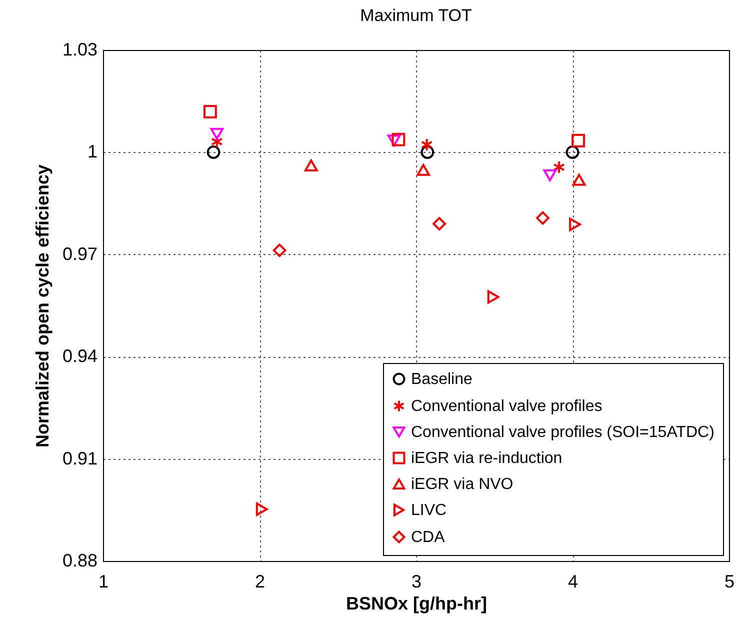 This screenshot has height=626, width=737. Describe the element at coordinates (92, 152) in the screenshot. I see `y-tick-label: 1` at that location.